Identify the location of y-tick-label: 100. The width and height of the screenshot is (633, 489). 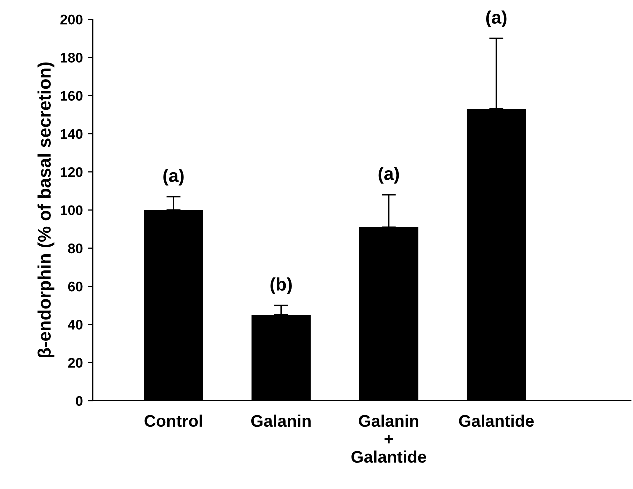
(72, 211).